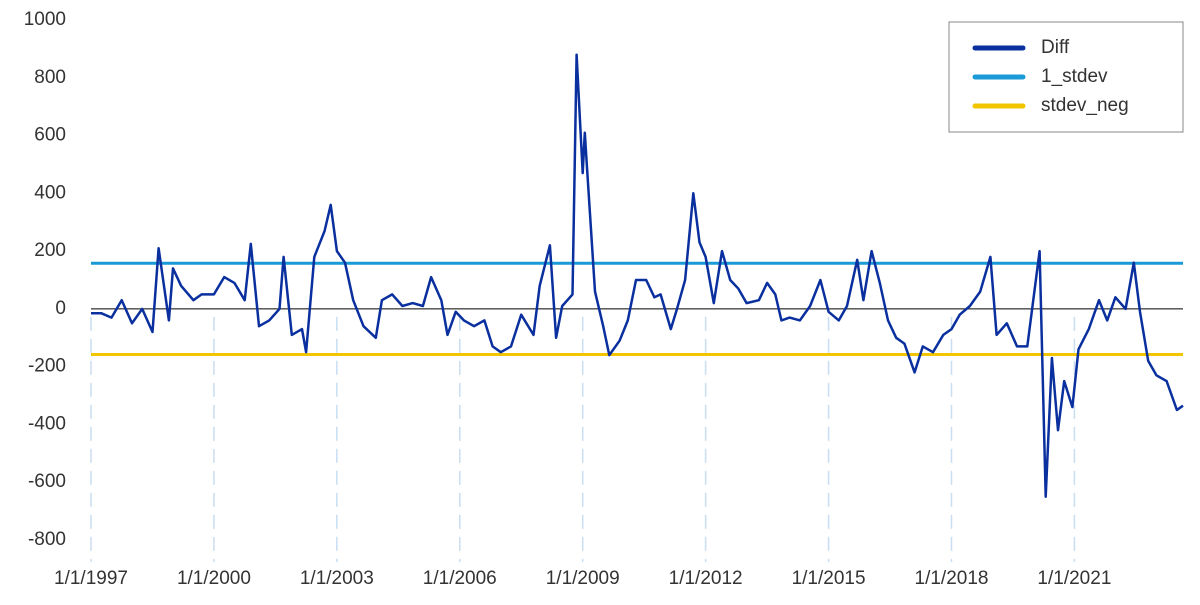 This screenshot has height=605, width=1200. What do you see at coordinates (214, 578) in the screenshot?
I see `x-tick-label: 1/1/2000` at bounding box center [214, 578].